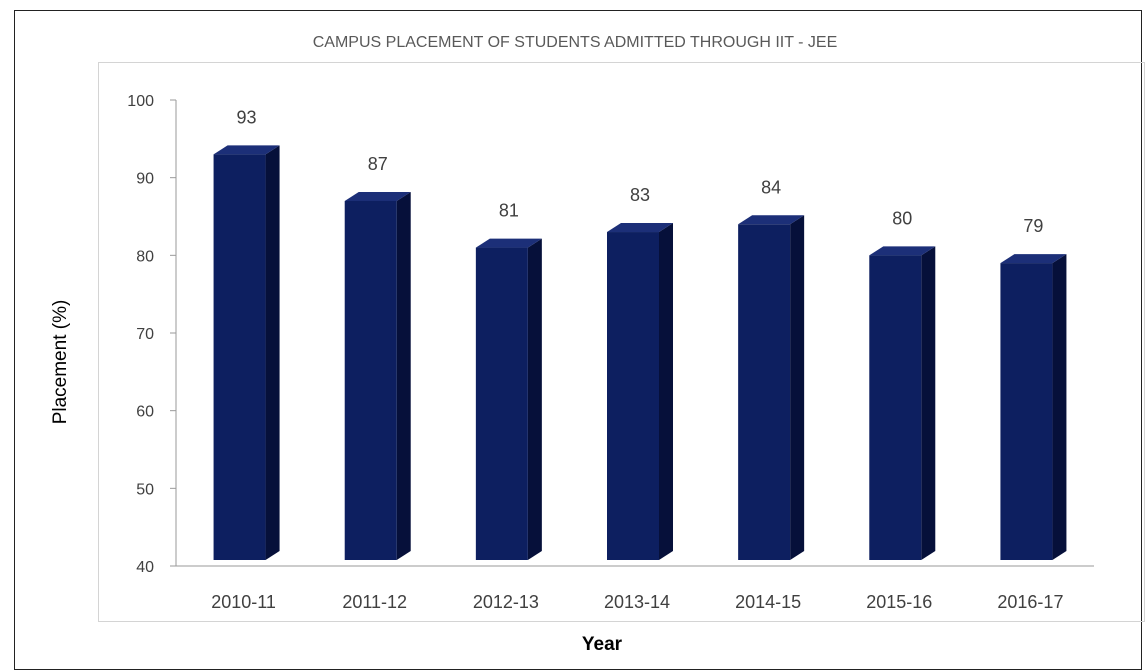 This screenshot has width=1148, height=670. I want to click on y-tick-label: 50, so click(145, 489).